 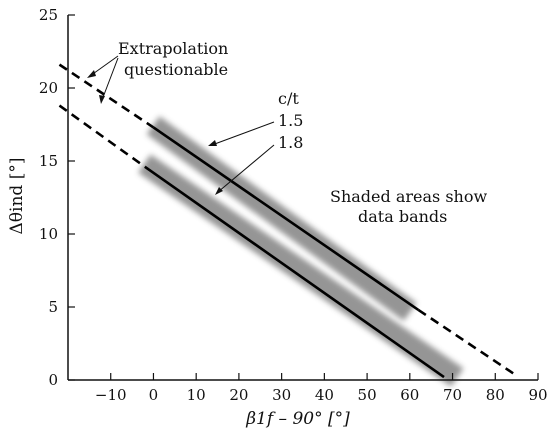 What do you see at coordinates (452, 395) in the screenshot?
I see `x-tick-label: 70` at bounding box center [452, 395].